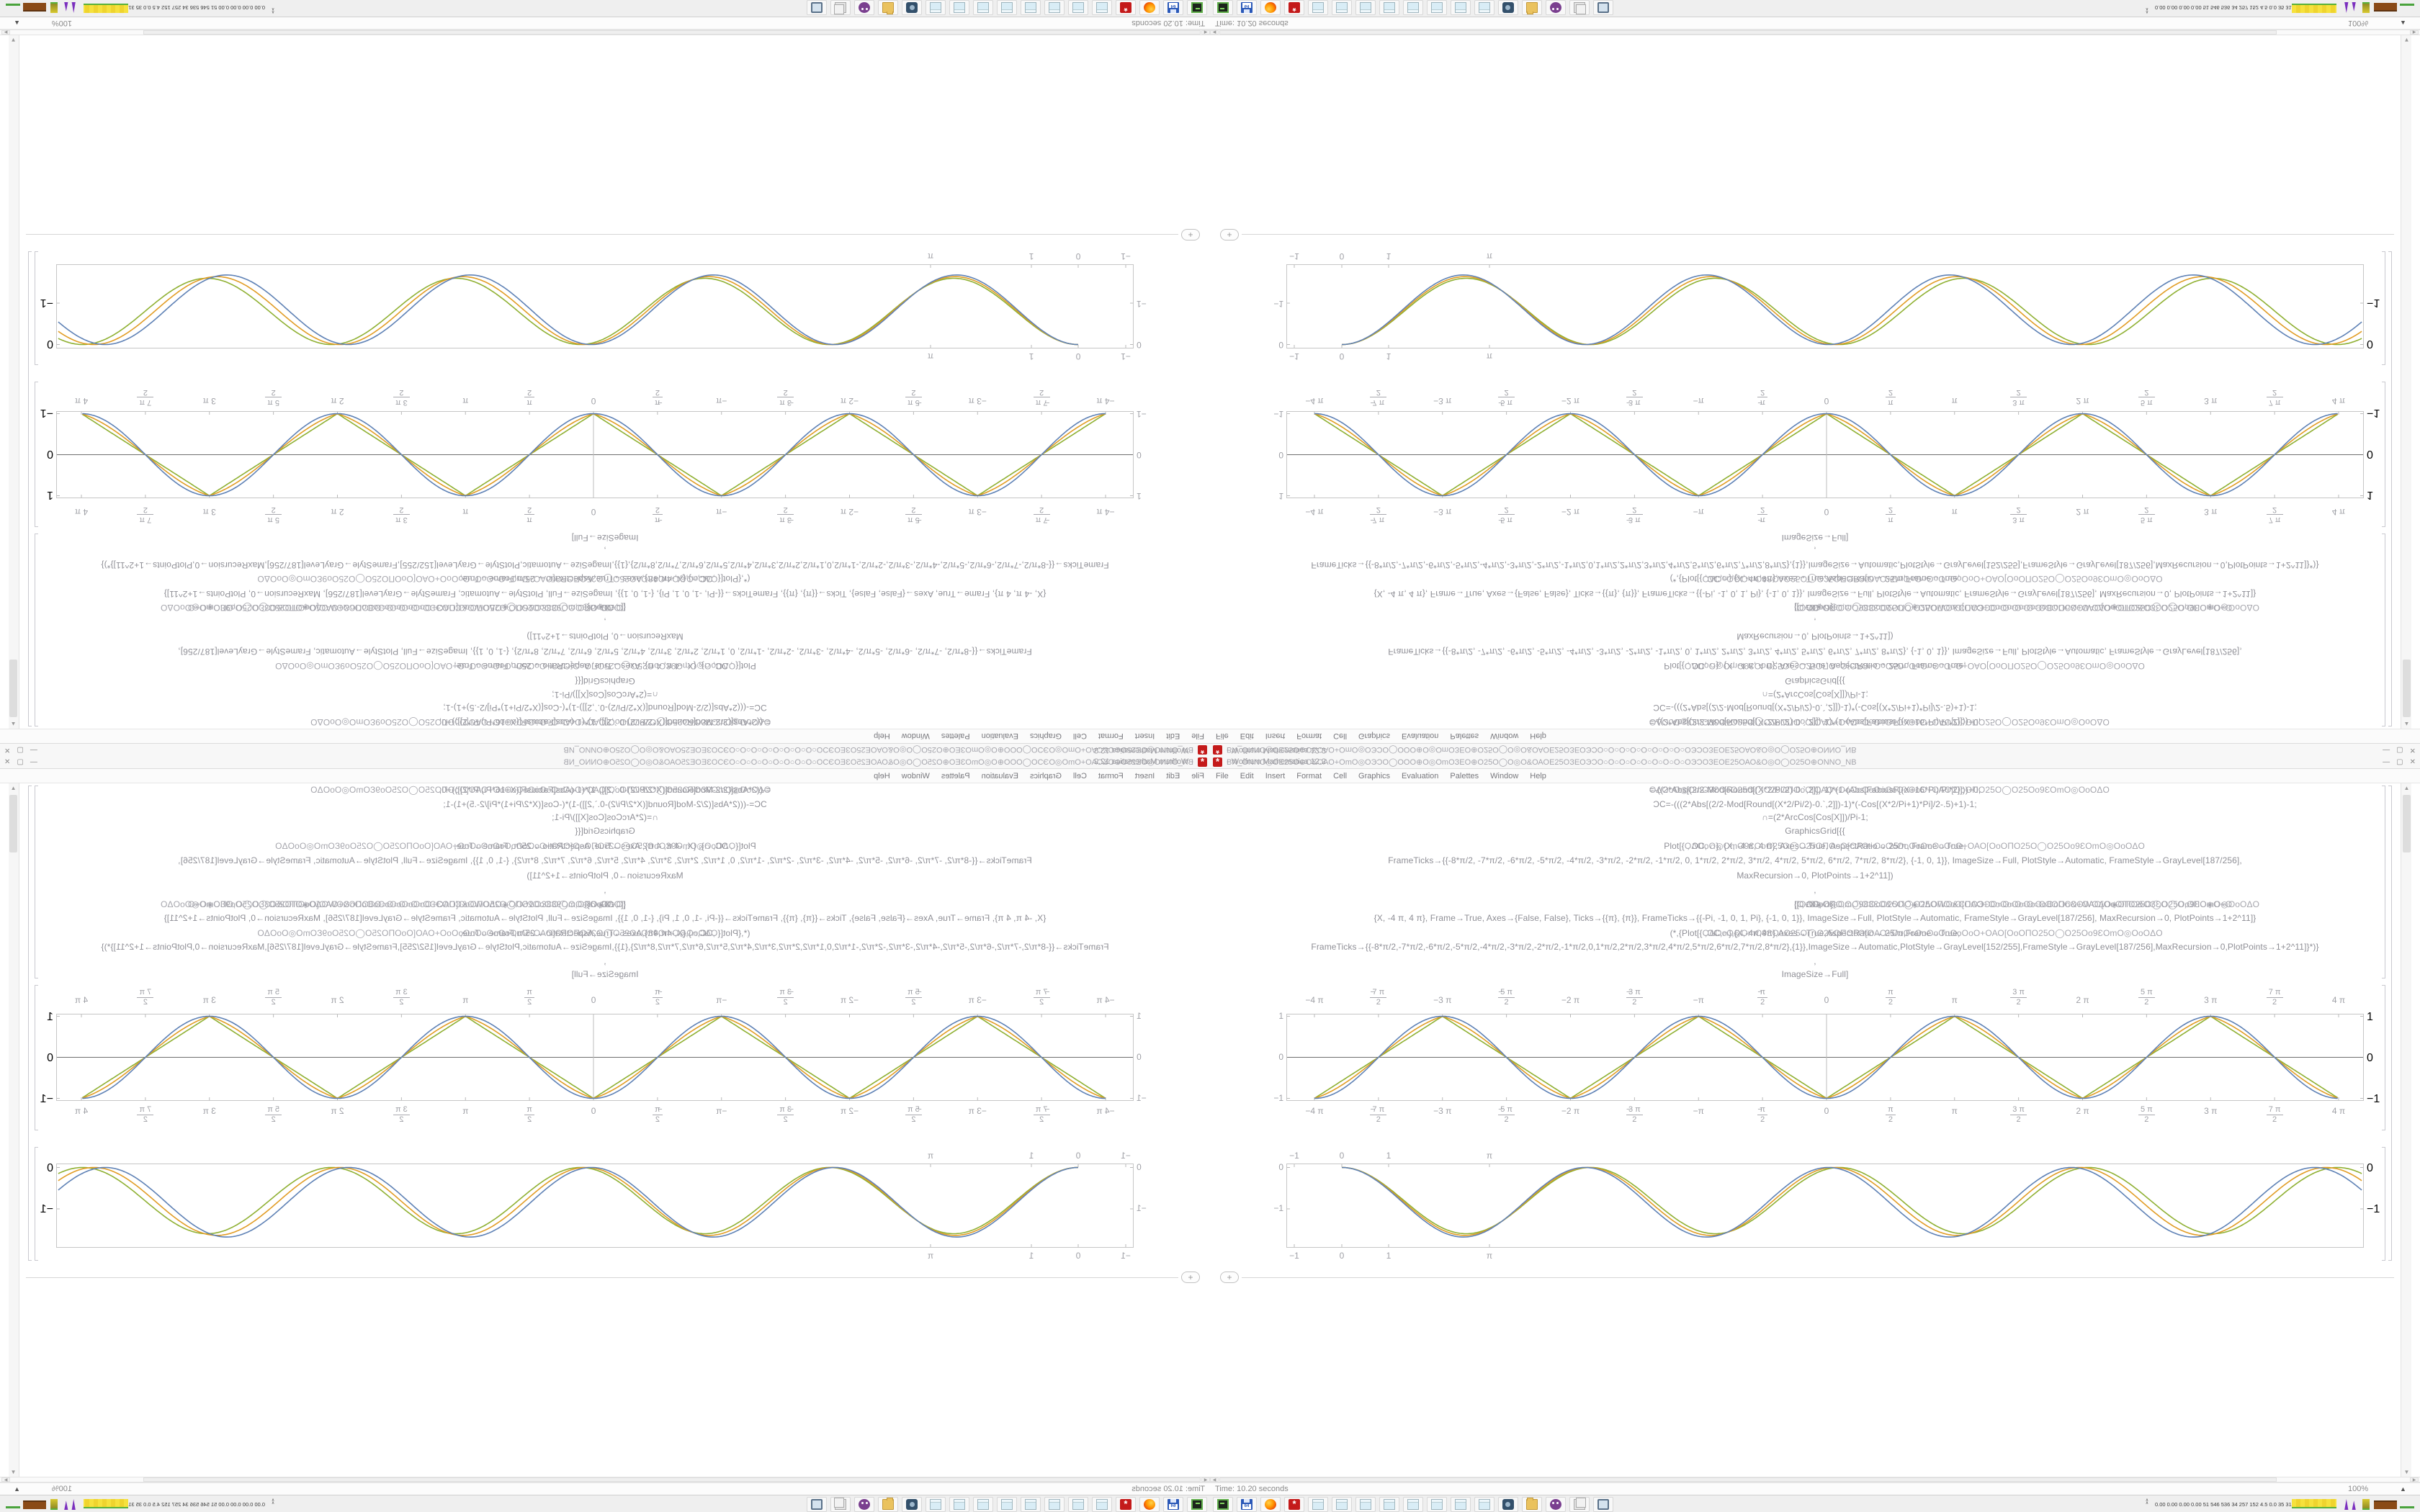  I want to click on code-line: MaxRecursion→0, PlotPoints→1+2^11]), so click(1815, 875).